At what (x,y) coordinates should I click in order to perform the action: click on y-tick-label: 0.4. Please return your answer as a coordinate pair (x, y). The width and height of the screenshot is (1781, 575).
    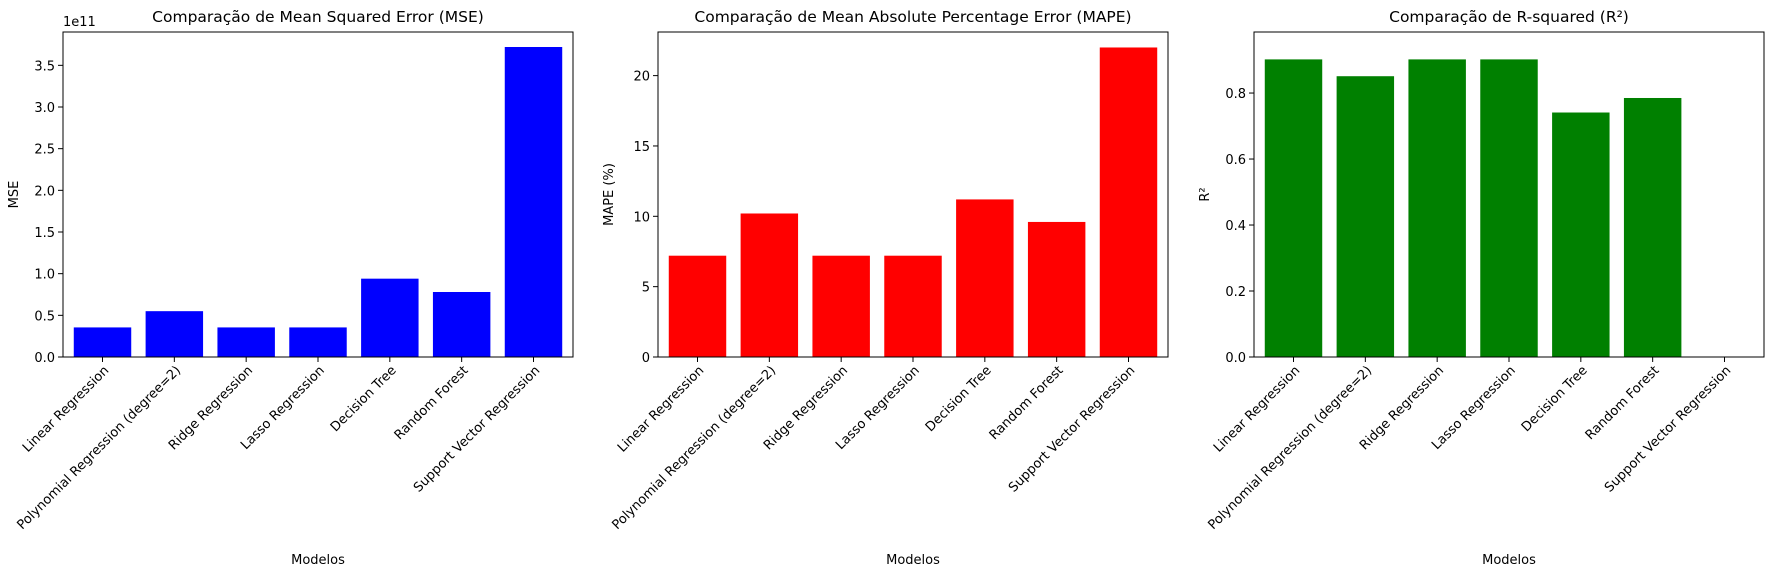
    Looking at the image, I should click on (1235, 226).